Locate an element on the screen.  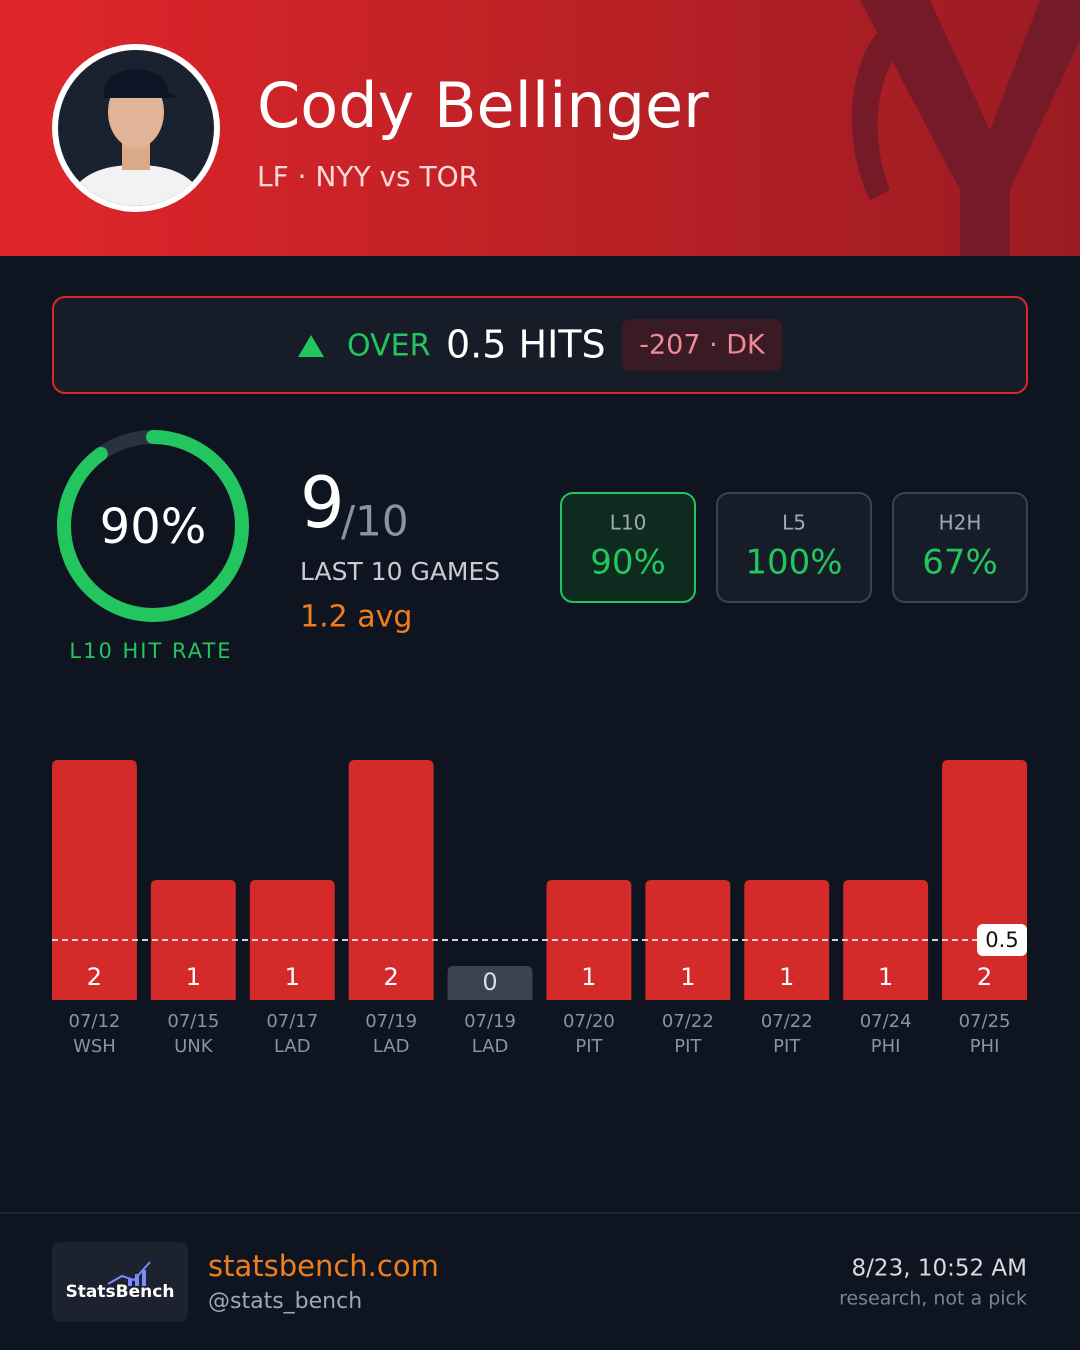
prop-direction: OVER is located at coordinates (388, 346).